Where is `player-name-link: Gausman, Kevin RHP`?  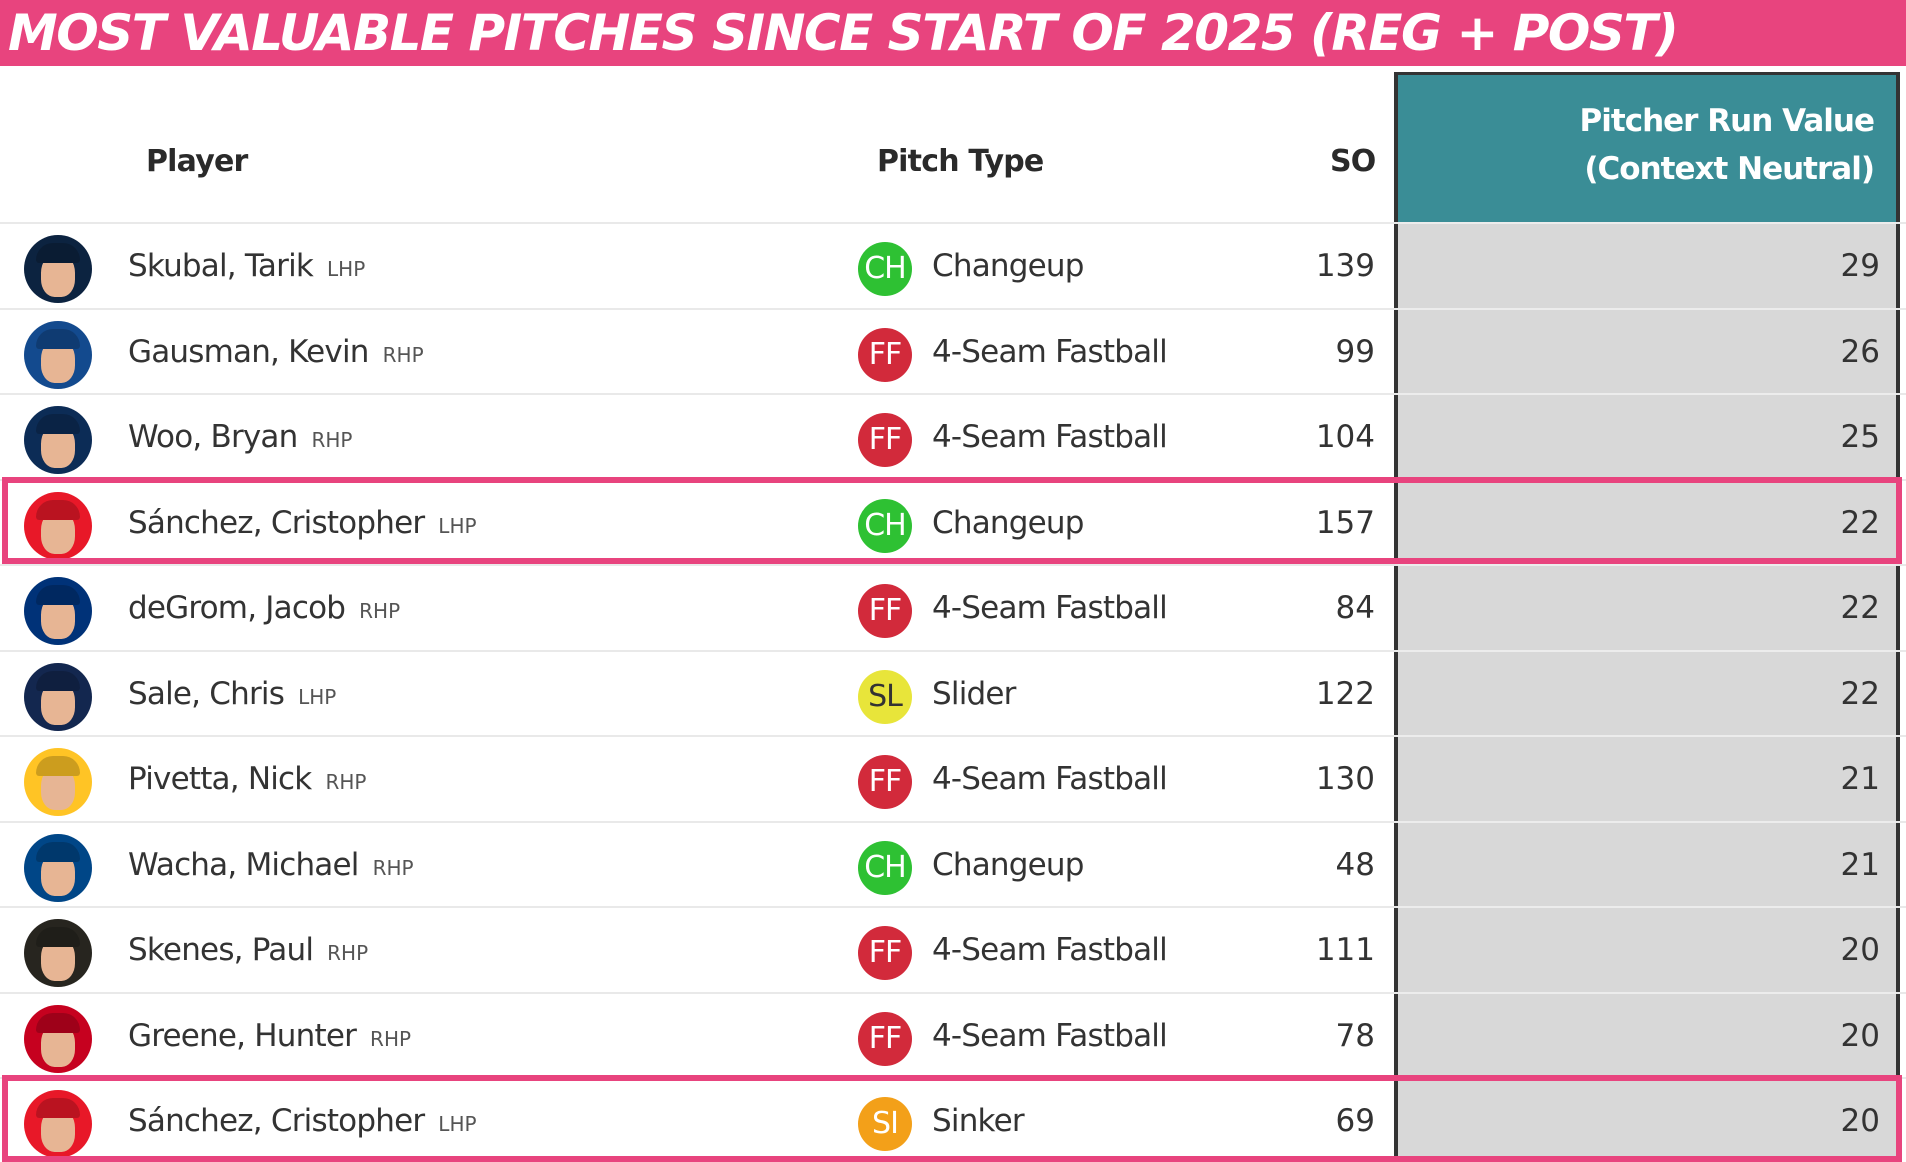
player-name-link: Gausman, Kevin RHP is located at coordinates (276, 352).